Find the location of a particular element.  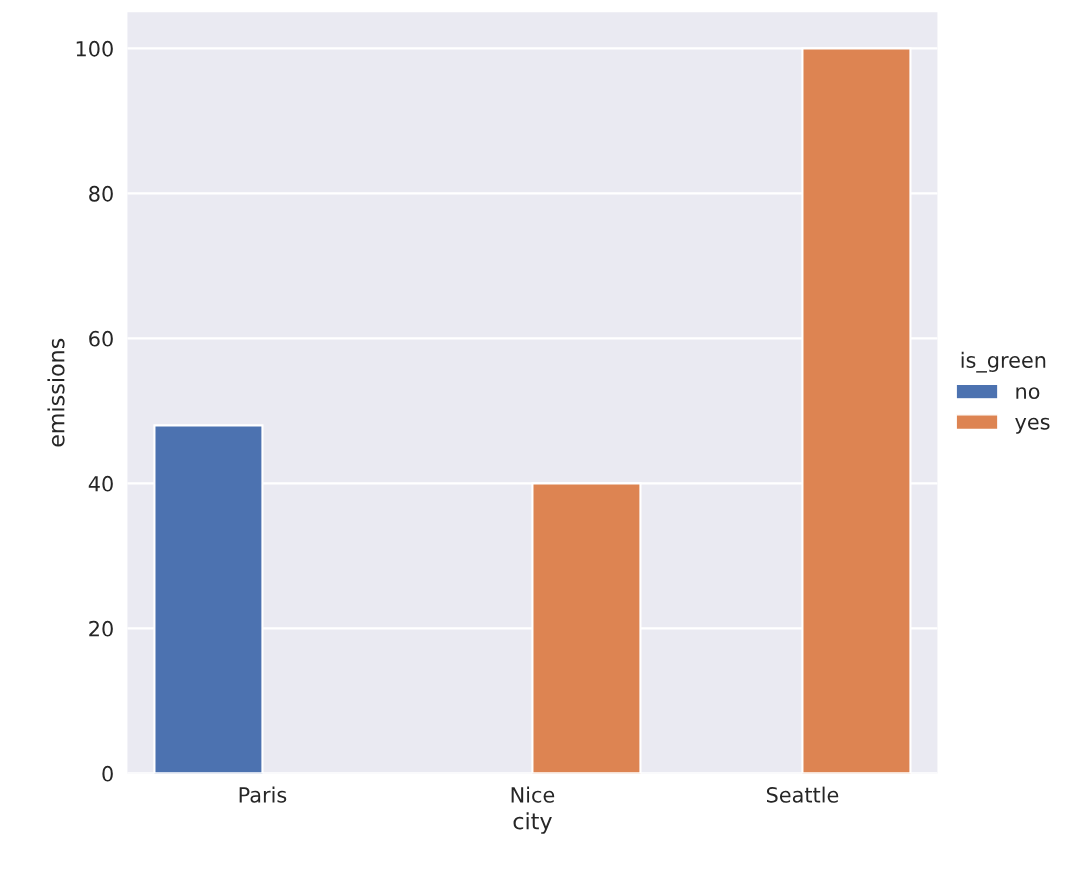

legend-title: is_green is located at coordinates (1003, 362).